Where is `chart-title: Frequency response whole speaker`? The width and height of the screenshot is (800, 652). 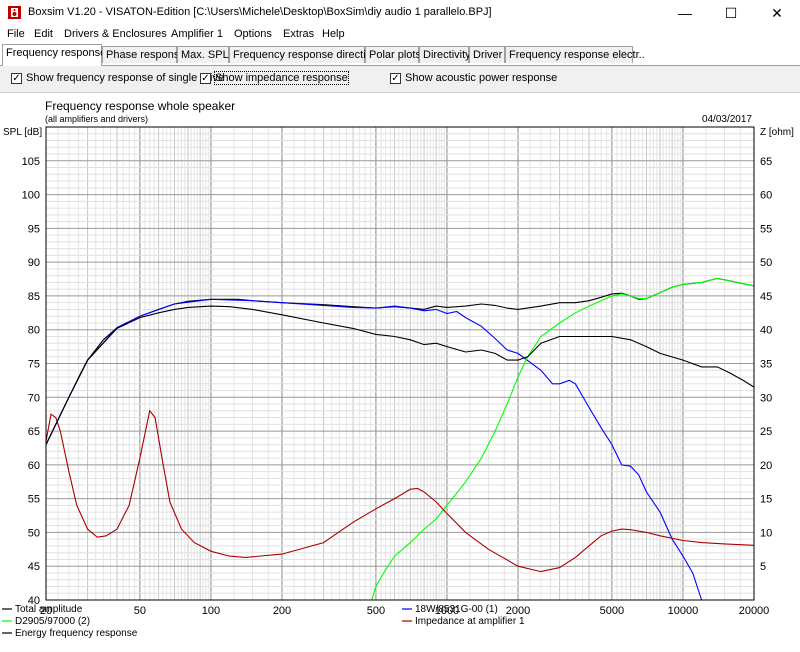 chart-title: Frequency response whole speaker is located at coordinates (140, 106).